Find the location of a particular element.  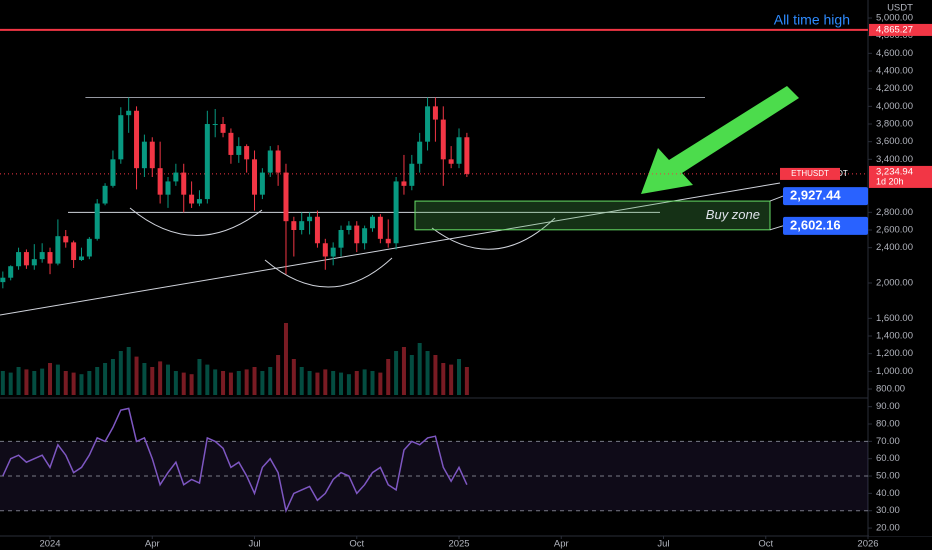

rsi-tick-label: 80.00 is located at coordinates (888, 424).